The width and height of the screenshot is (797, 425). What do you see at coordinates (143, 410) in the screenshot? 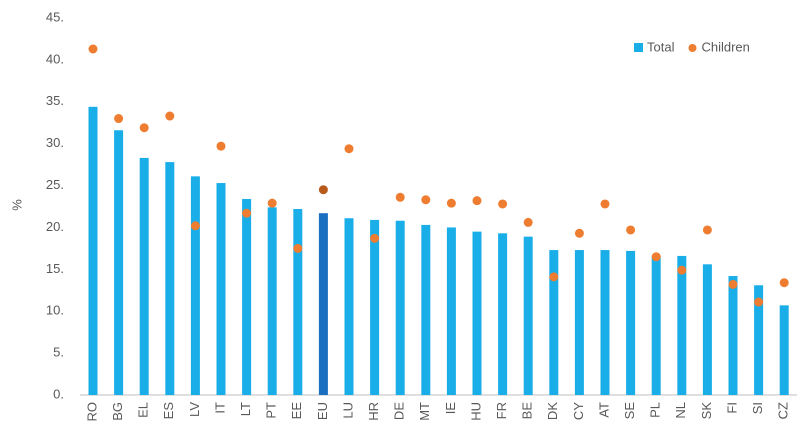
I see `x-tick-label: EL` at bounding box center [143, 410].